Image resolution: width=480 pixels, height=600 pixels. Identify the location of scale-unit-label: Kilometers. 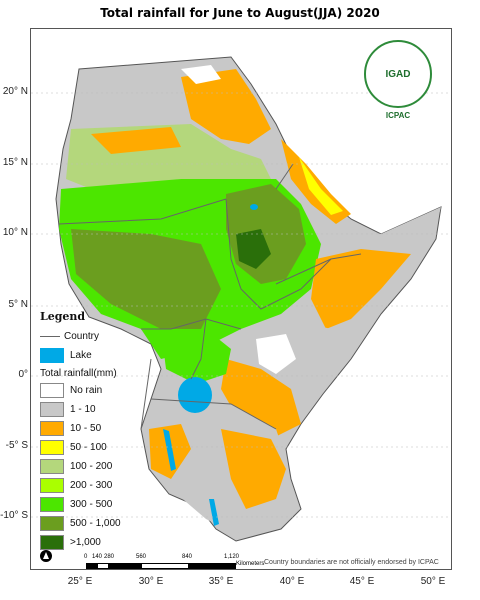
(250, 564).